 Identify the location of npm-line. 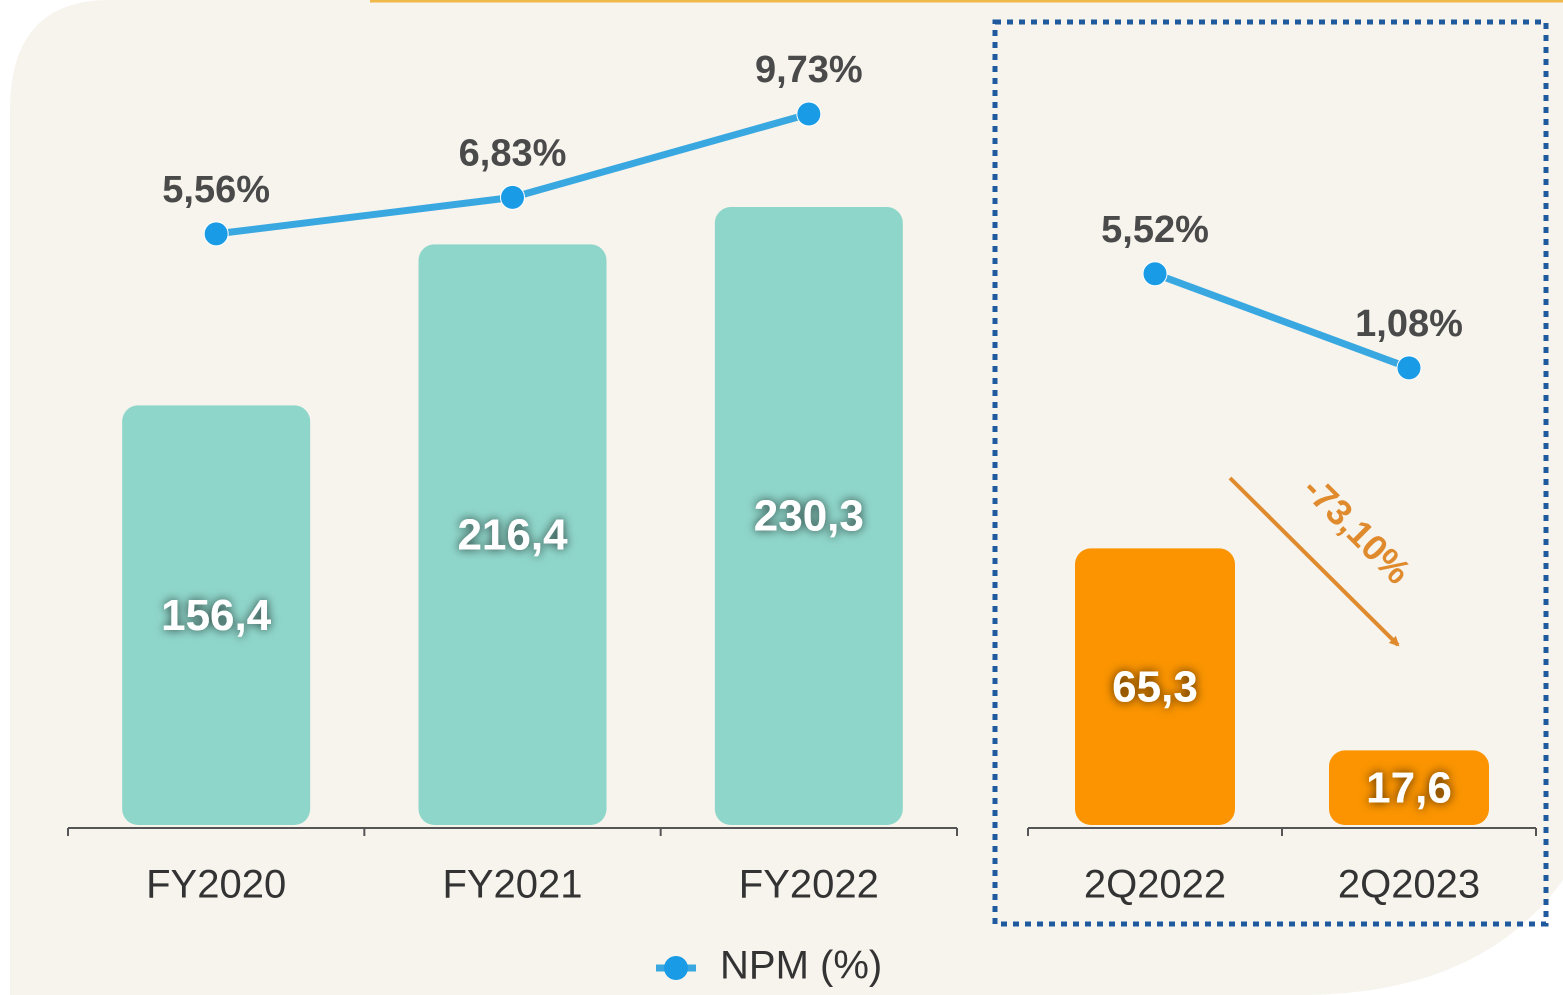
(1282, 321).